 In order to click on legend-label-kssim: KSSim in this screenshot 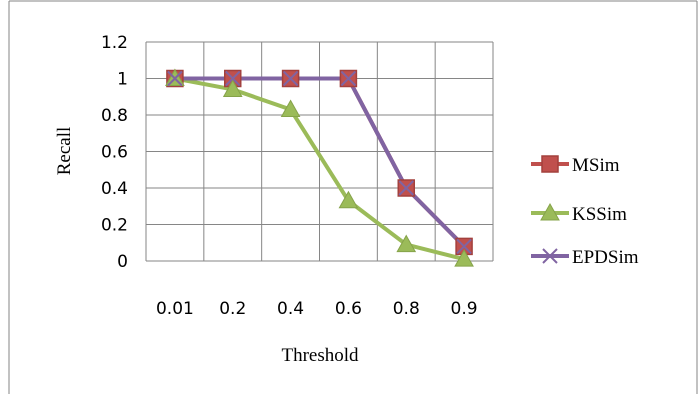, I will do `click(599, 214)`.